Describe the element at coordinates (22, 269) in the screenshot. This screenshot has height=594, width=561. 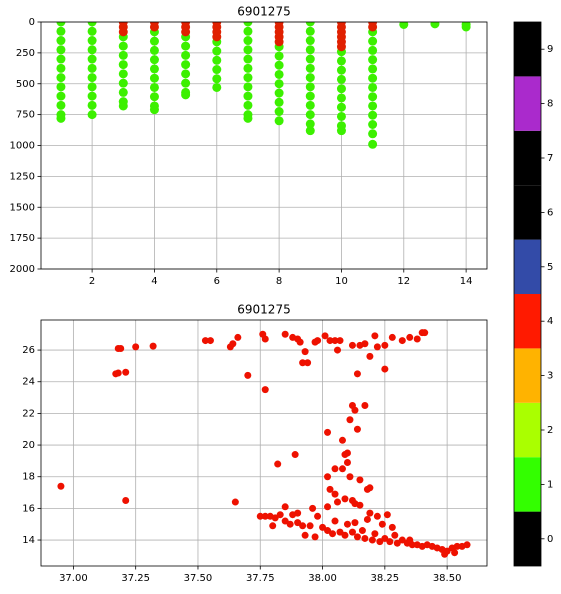
I see `y-tick-label: 2000` at that location.